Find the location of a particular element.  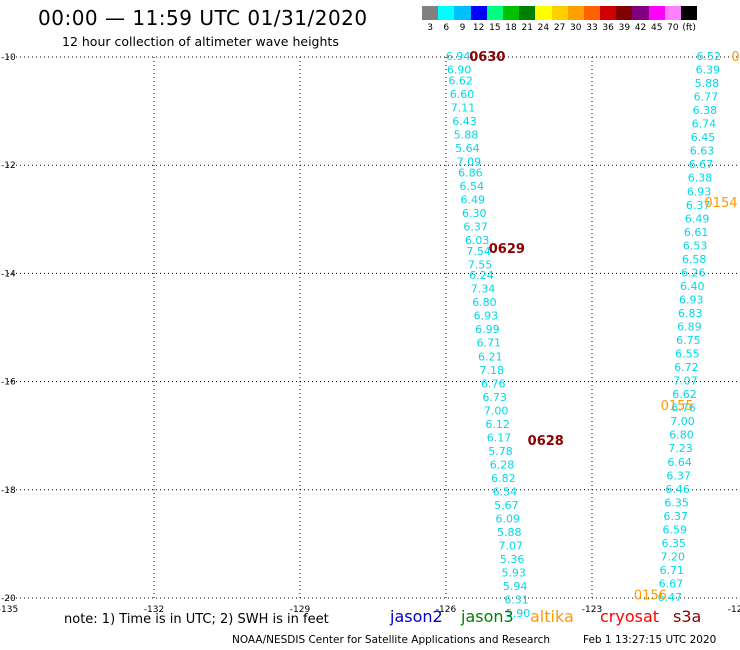

x-tick-label: -132 is located at coordinates (154, 610).